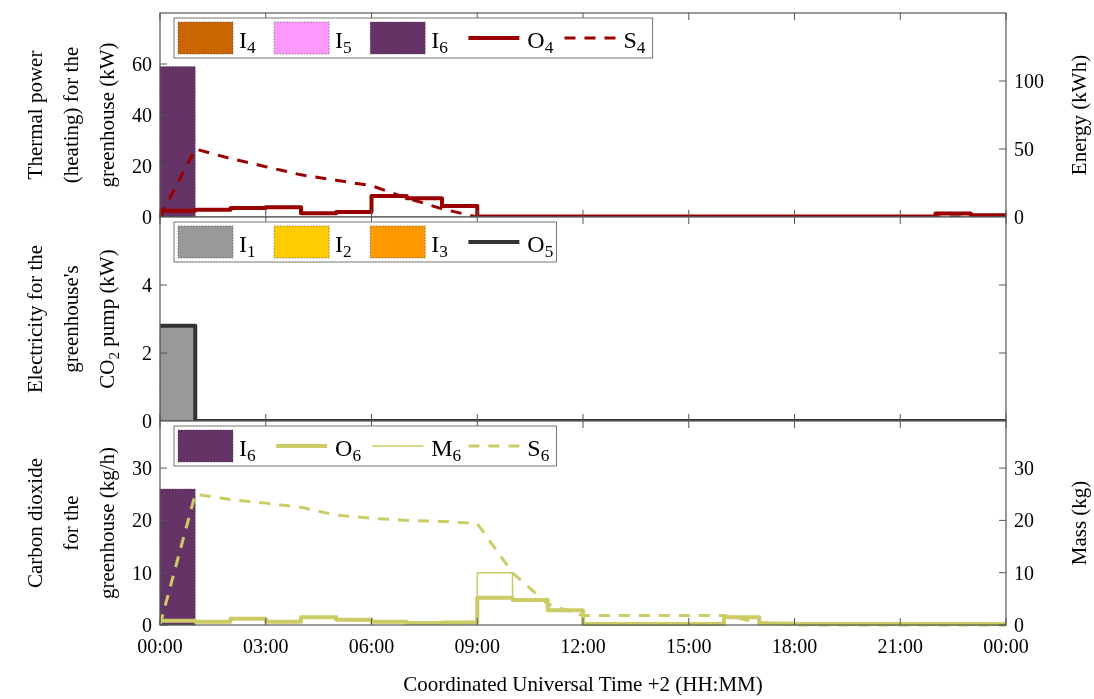 This screenshot has height=699, width=1094. What do you see at coordinates (634, 42) in the screenshot?
I see `legend-label: S$_{4}$` at bounding box center [634, 42].